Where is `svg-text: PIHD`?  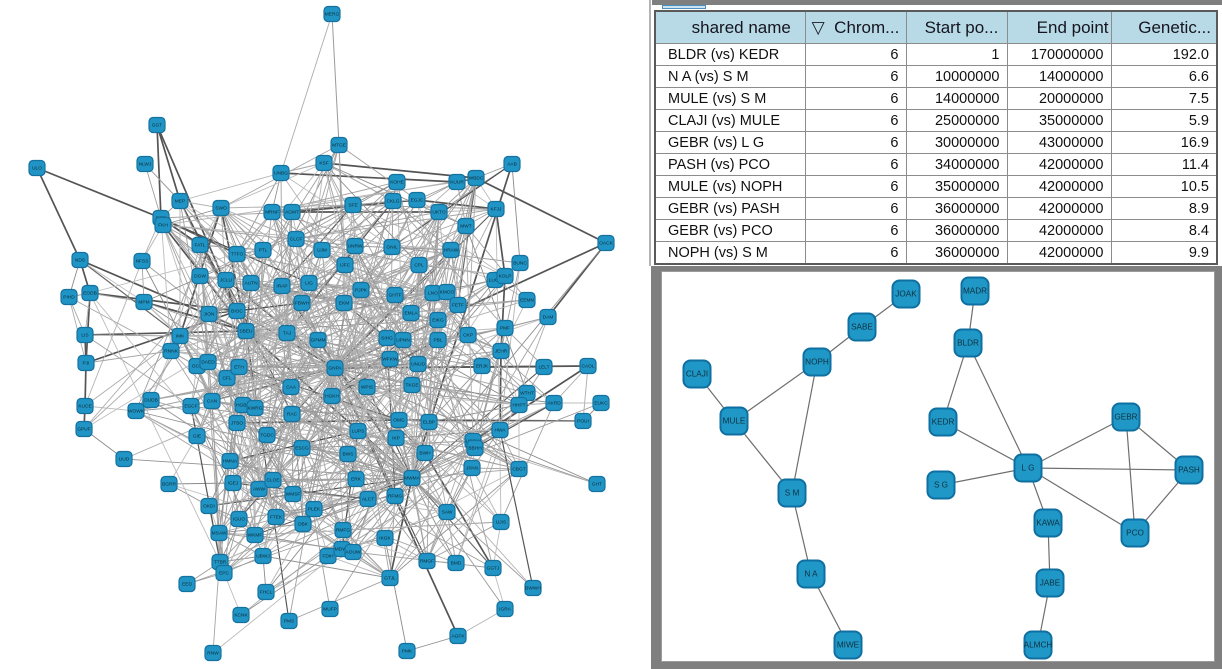
svg-text: PIHD is located at coordinates (69, 298).